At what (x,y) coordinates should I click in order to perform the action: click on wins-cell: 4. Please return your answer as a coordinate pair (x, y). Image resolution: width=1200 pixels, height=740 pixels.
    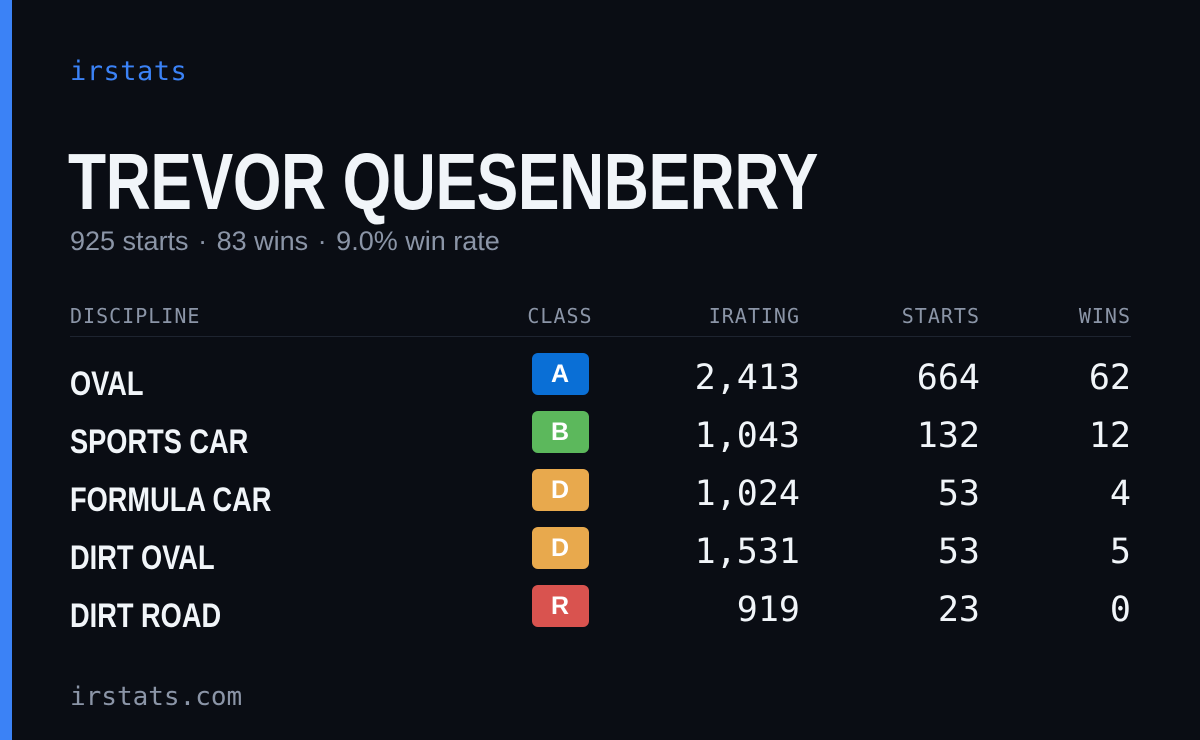
    Looking at the image, I should click on (1120, 494).